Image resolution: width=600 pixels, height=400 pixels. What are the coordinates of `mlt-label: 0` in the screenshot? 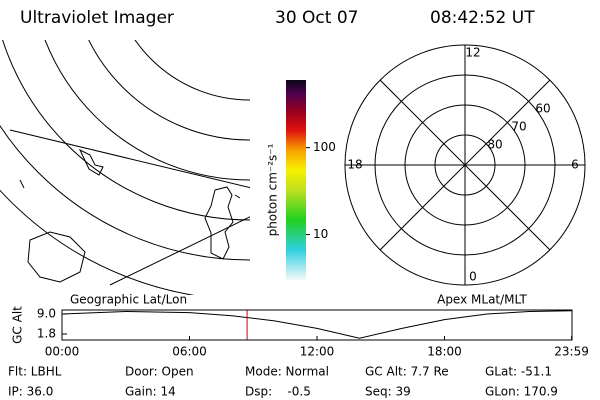 It's located at (473, 277).